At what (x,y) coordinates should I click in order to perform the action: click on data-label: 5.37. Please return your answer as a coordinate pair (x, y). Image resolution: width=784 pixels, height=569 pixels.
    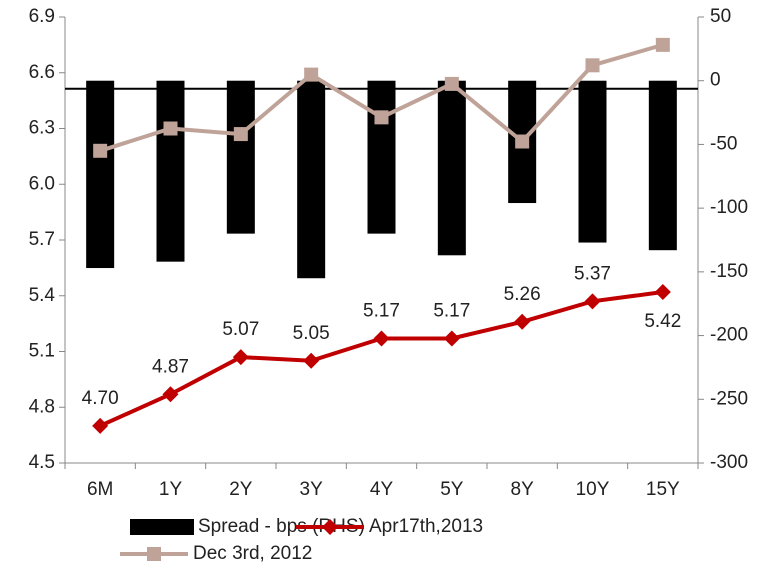
    Looking at the image, I should click on (592, 273).